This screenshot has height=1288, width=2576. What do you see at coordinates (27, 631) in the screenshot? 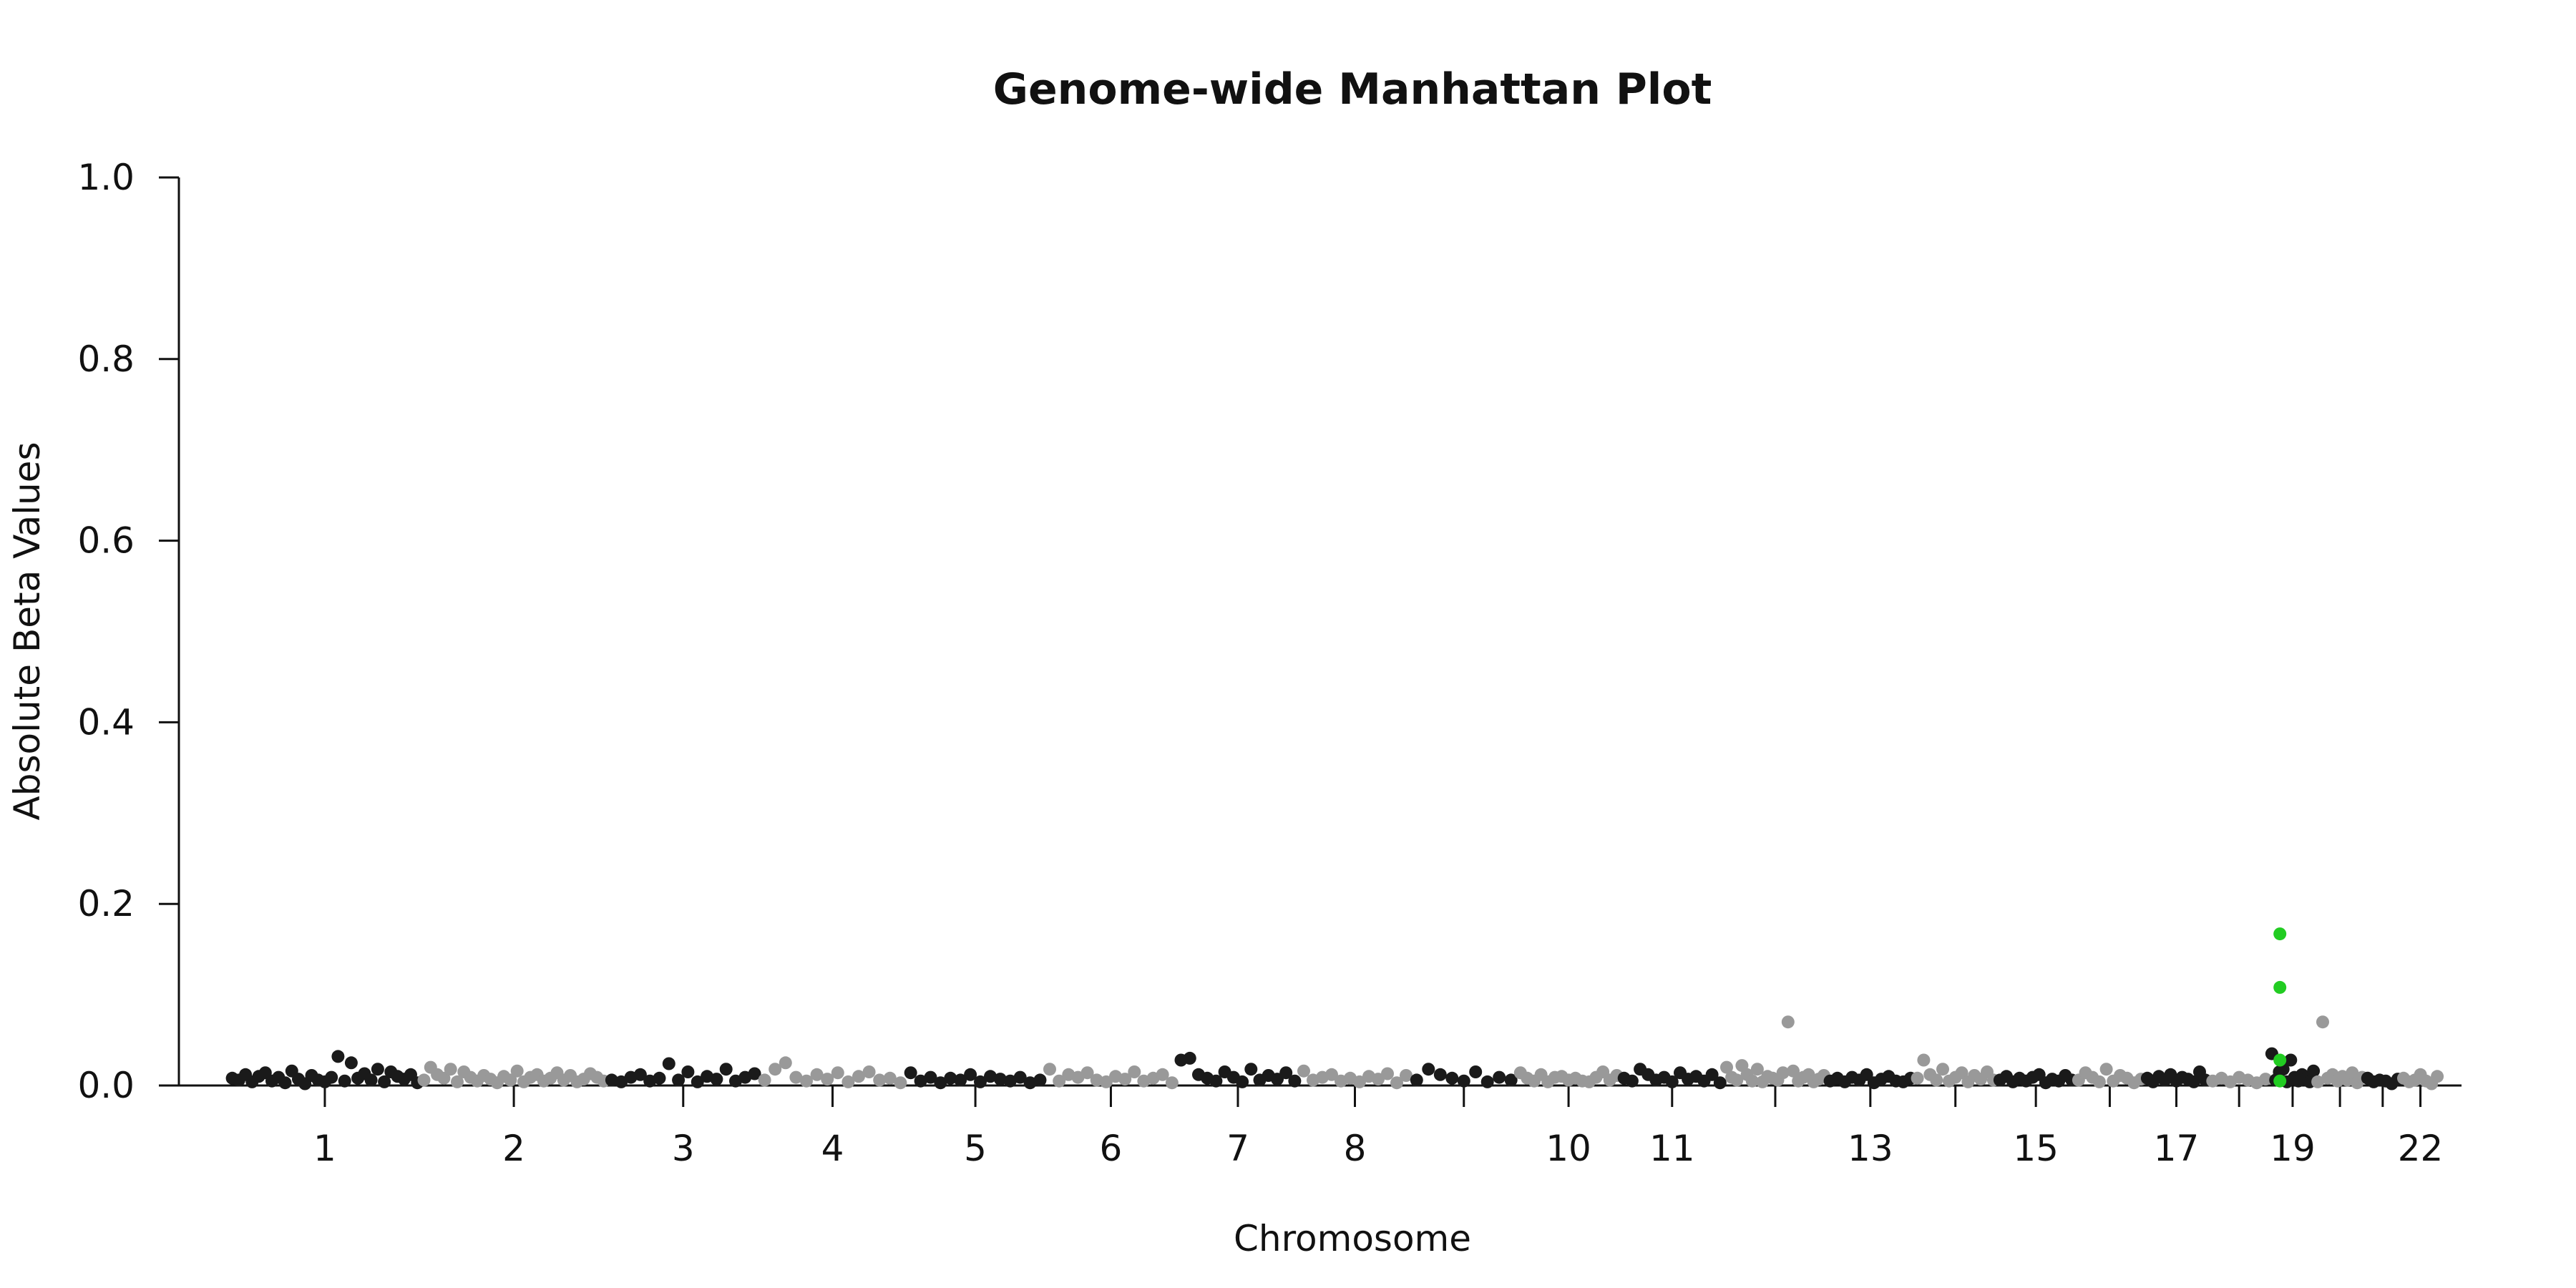
I see `y-axis-label: Absolute Beta Values` at bounding box center [27, 631].